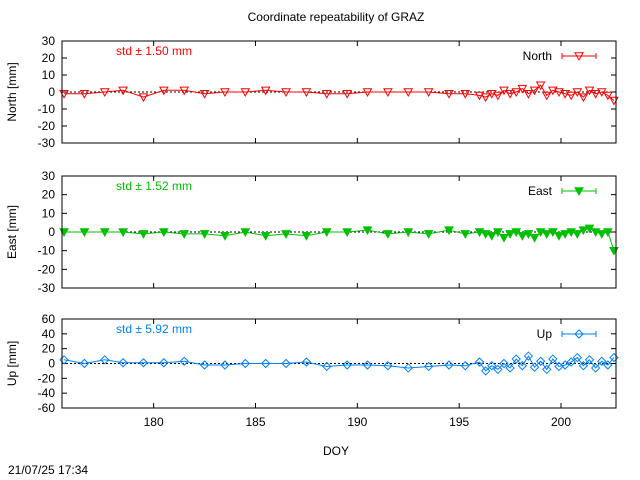 This screenshot has height=480, width=640. I want to click on y-tick-label: -10, so click(47, 109).